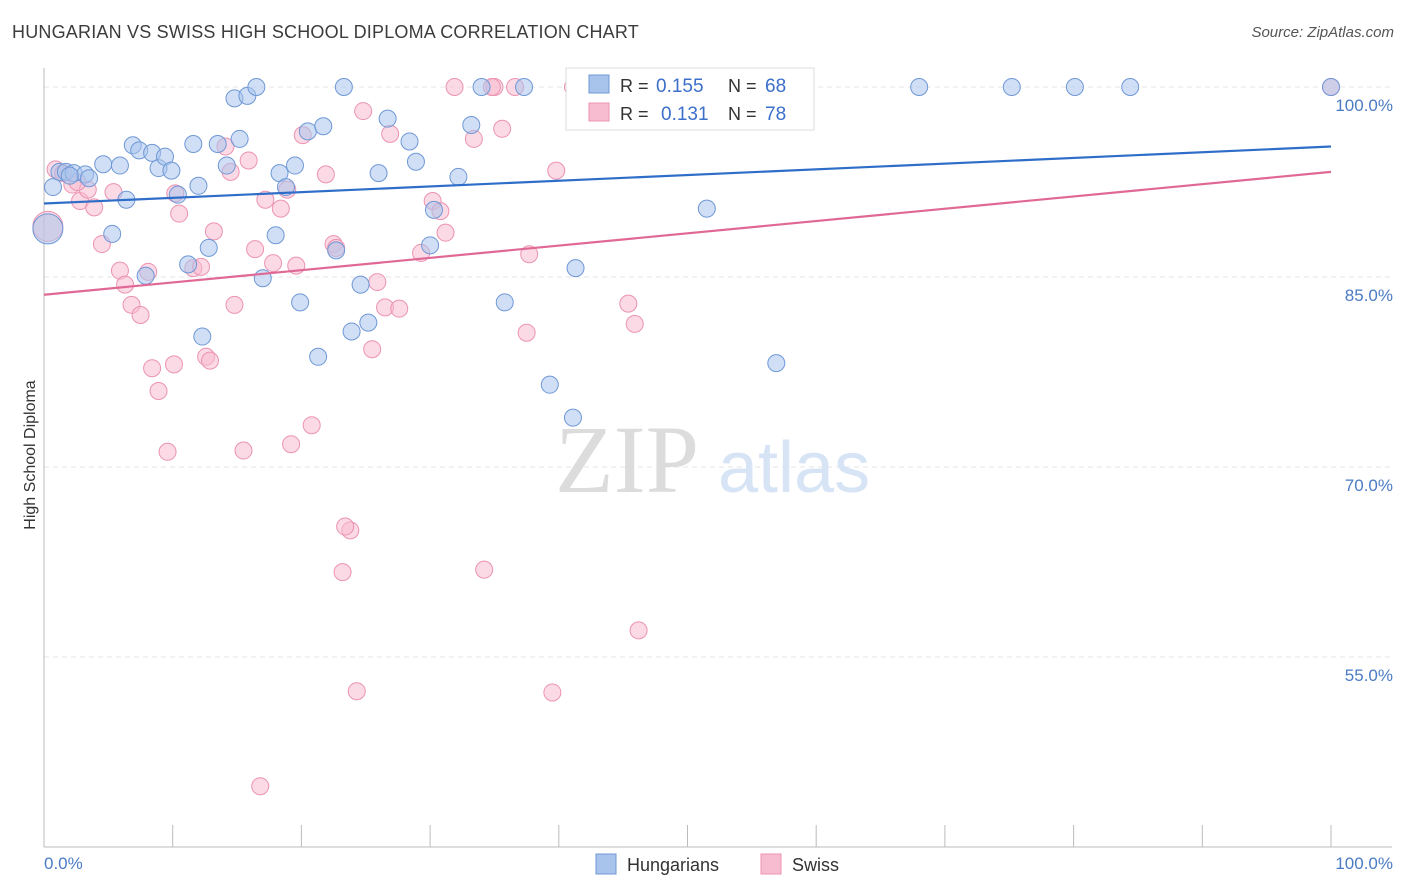  What do you see at coordinates (742, 114) in the screenshot?
I see `legend-n-label-2: N =` at bounding box center [742, 114].